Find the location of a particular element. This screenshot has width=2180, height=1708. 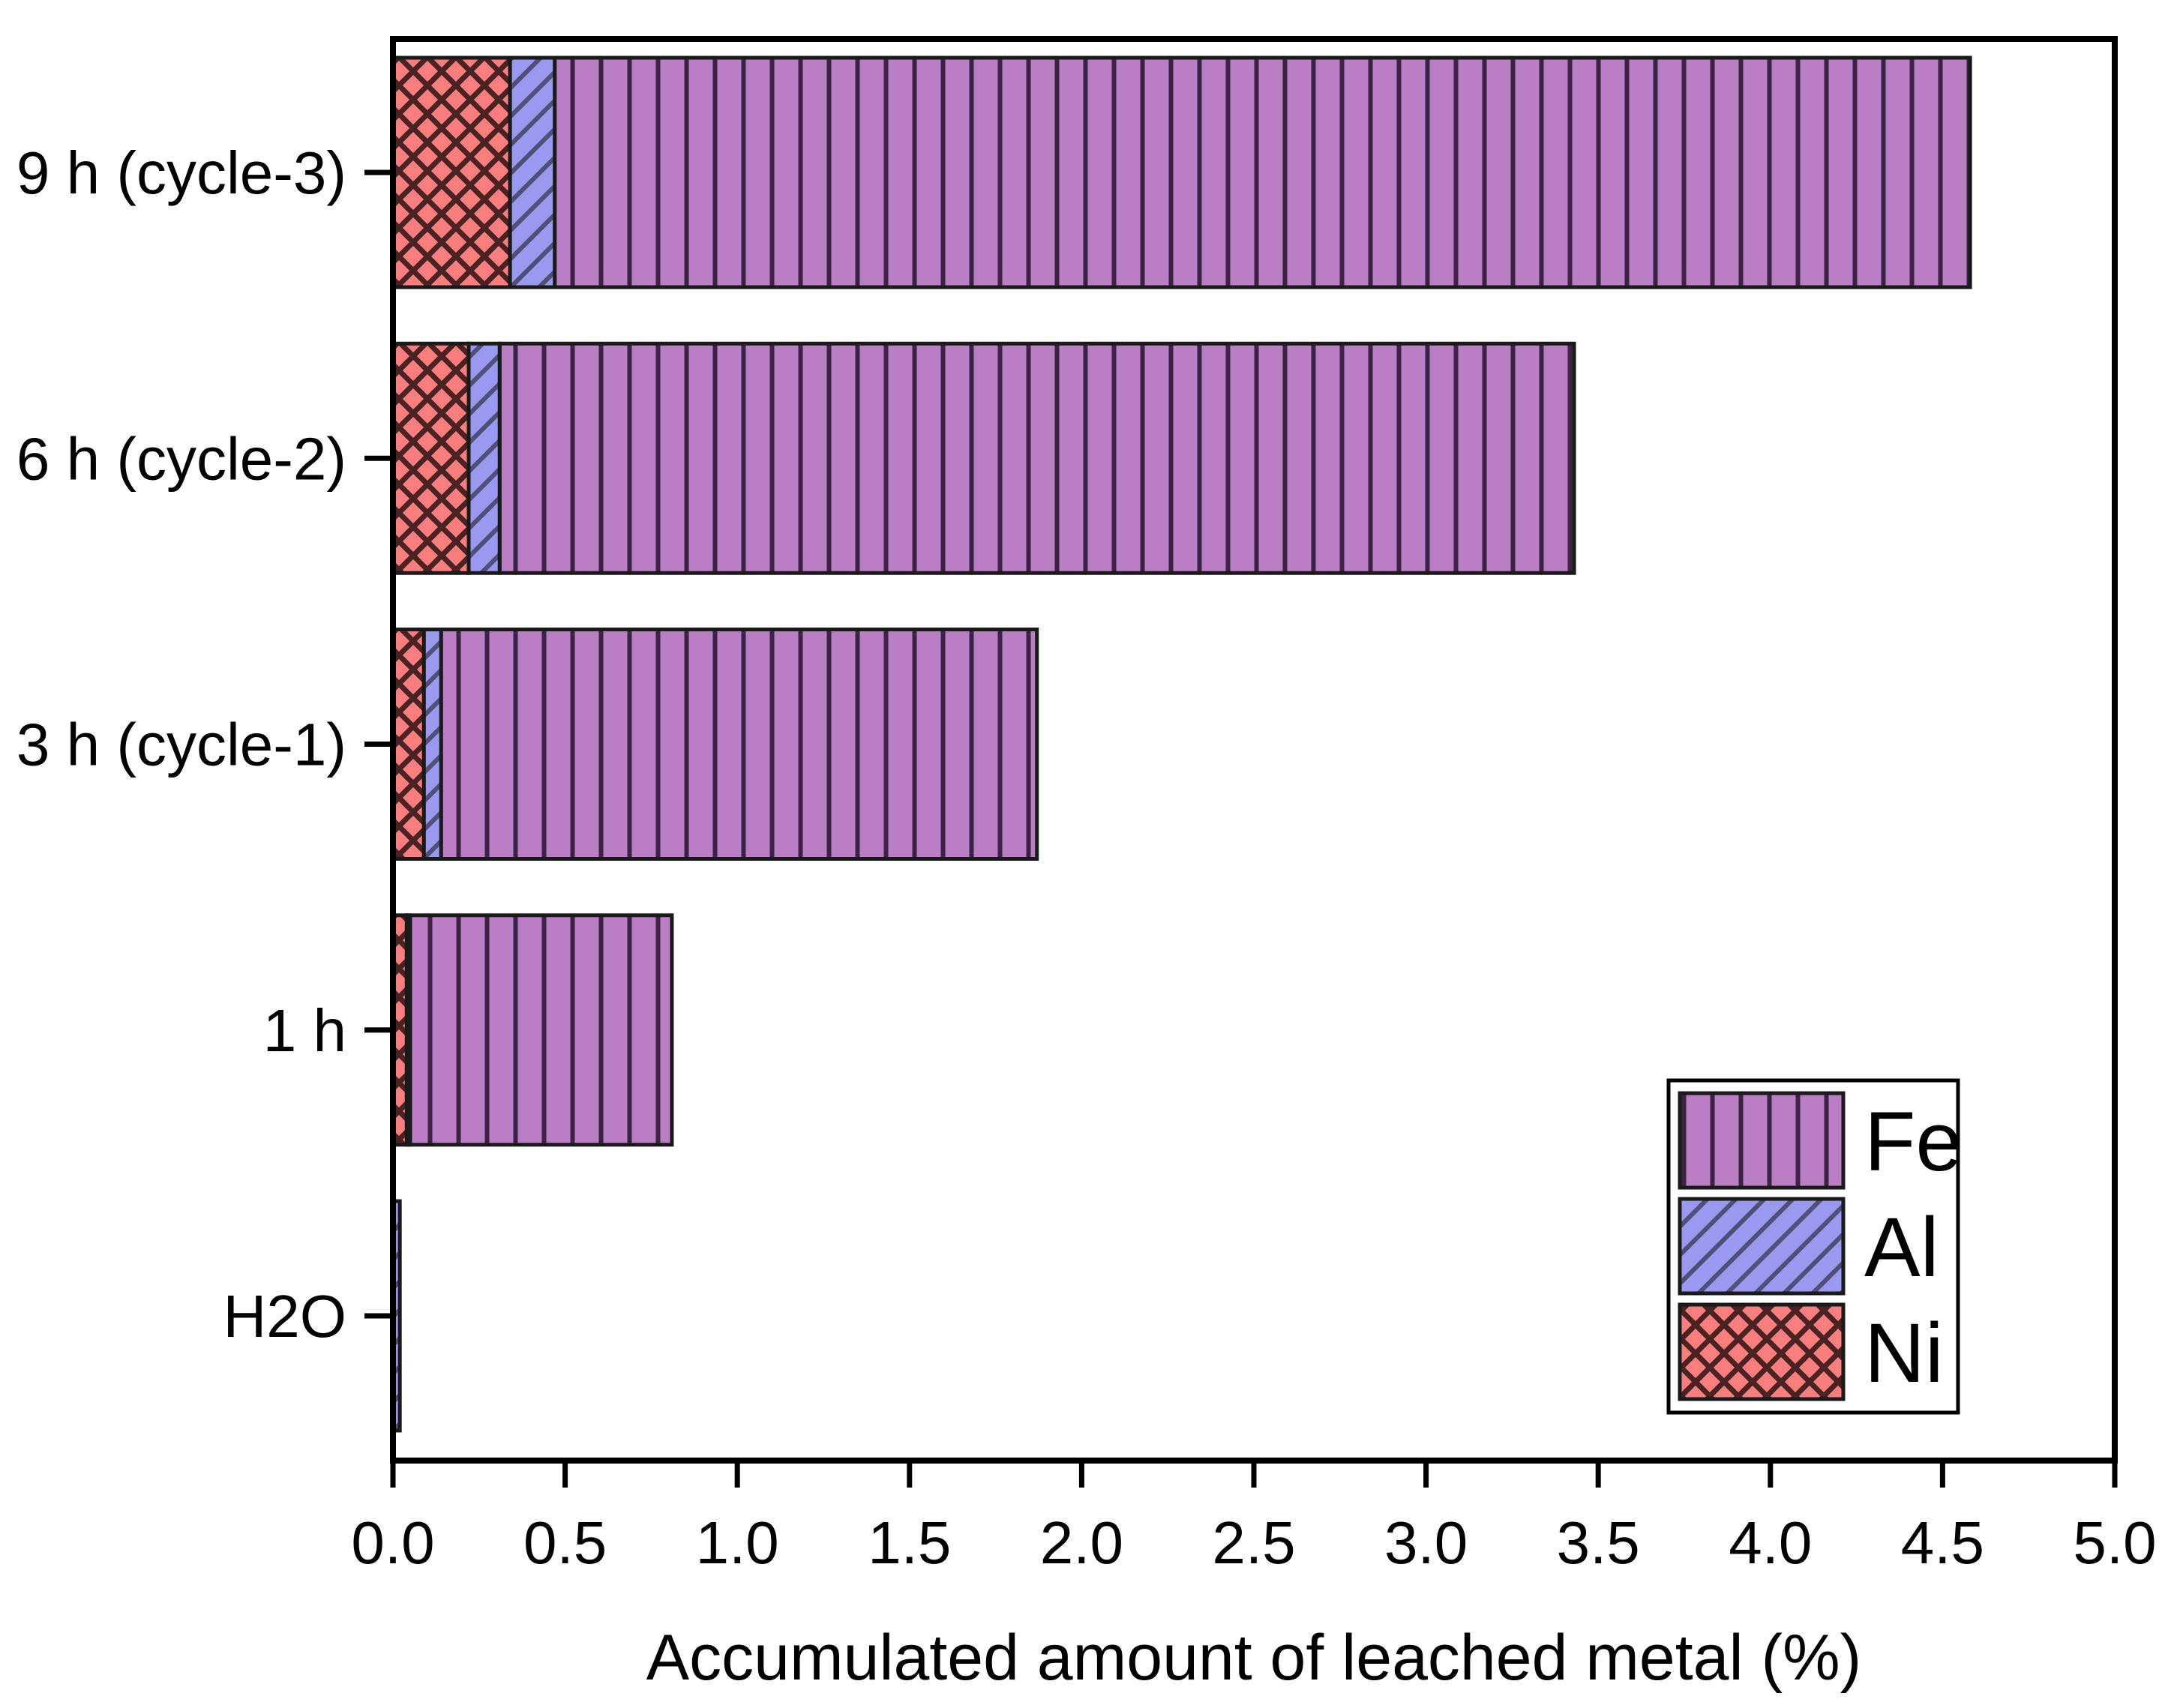

x-tick-label: 2.0 is located at coordinates (1081, 1542).